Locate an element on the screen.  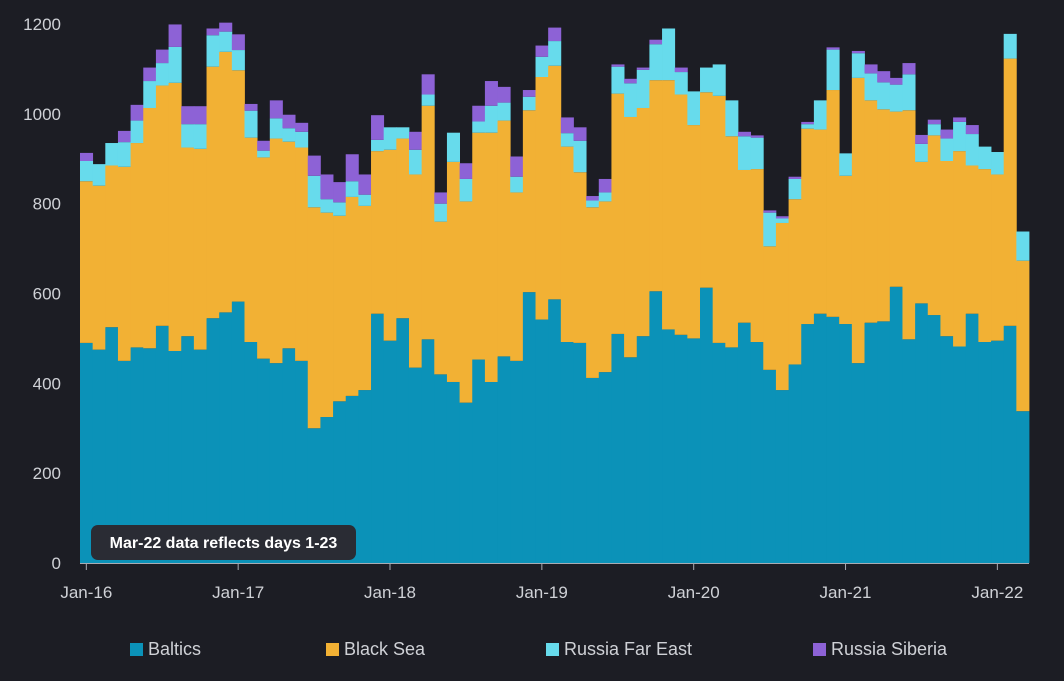
x-tick-label: Jan-21 is located at coordinates (846, 592).